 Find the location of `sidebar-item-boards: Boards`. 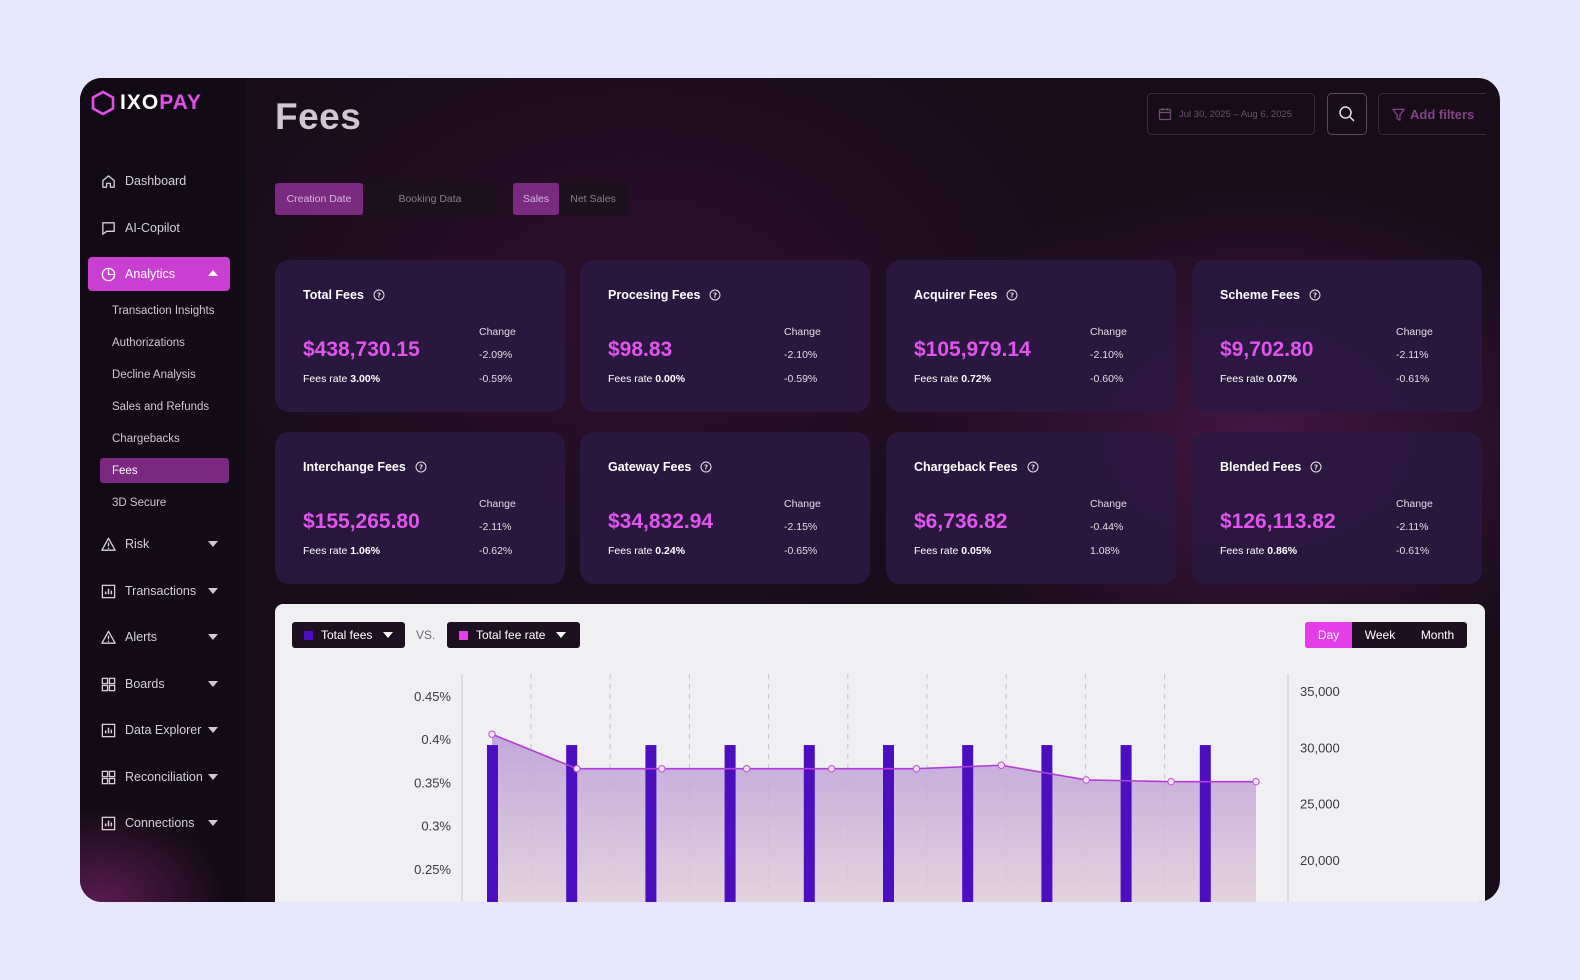

sidebar-item-boards: Boards is located at coordinates (159, 684).